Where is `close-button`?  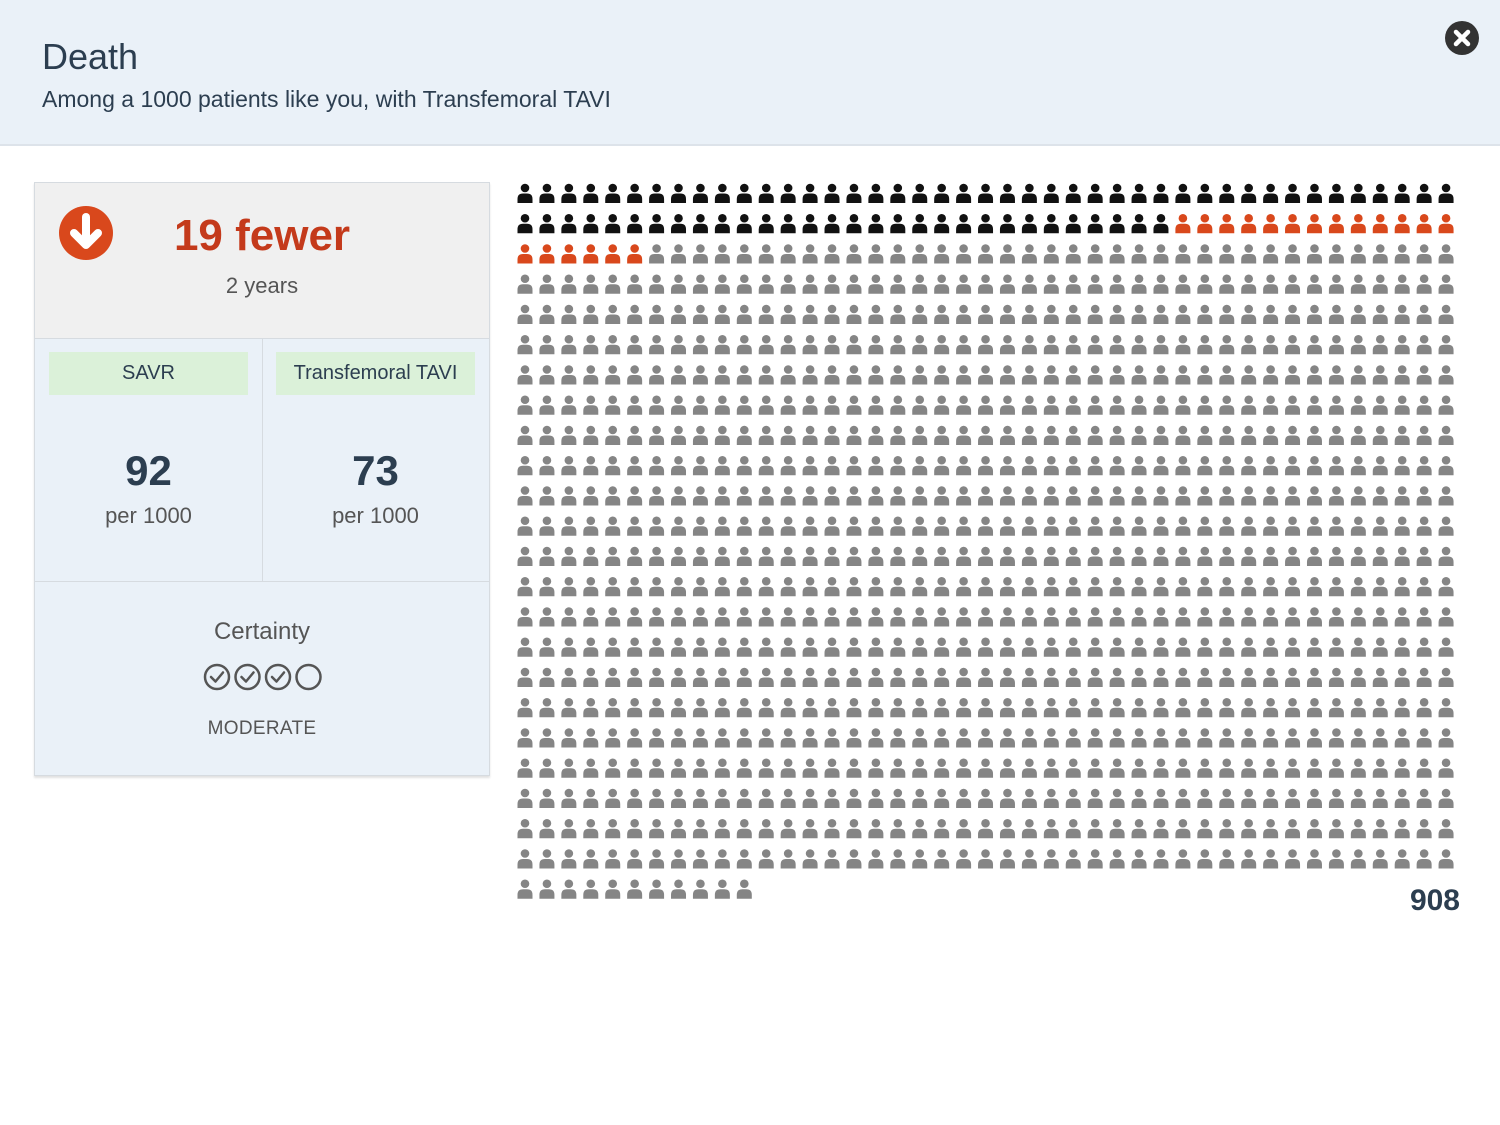 close-button is located at coordinates (1462, 38).